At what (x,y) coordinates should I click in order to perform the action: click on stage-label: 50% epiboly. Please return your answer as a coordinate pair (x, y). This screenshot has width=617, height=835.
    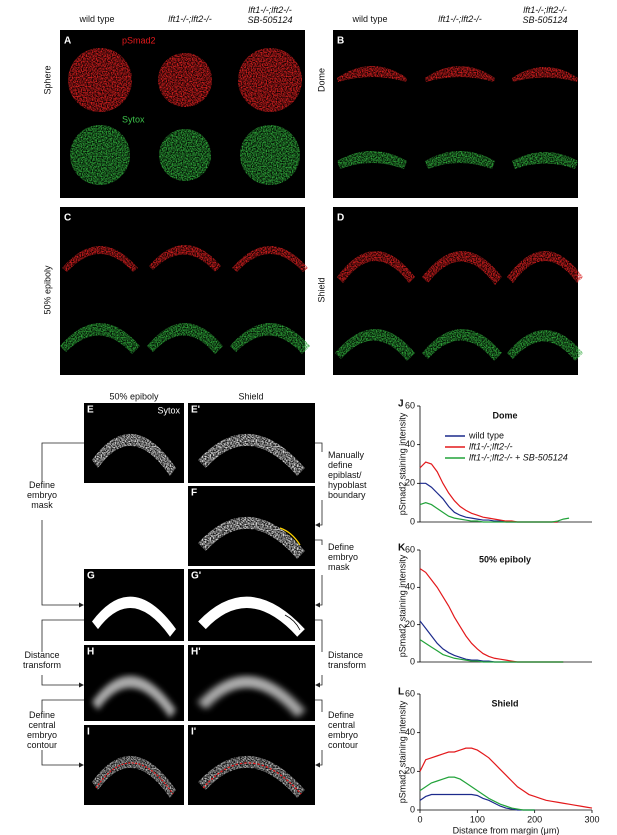
    Looking at the image, I should click on (47, 290).